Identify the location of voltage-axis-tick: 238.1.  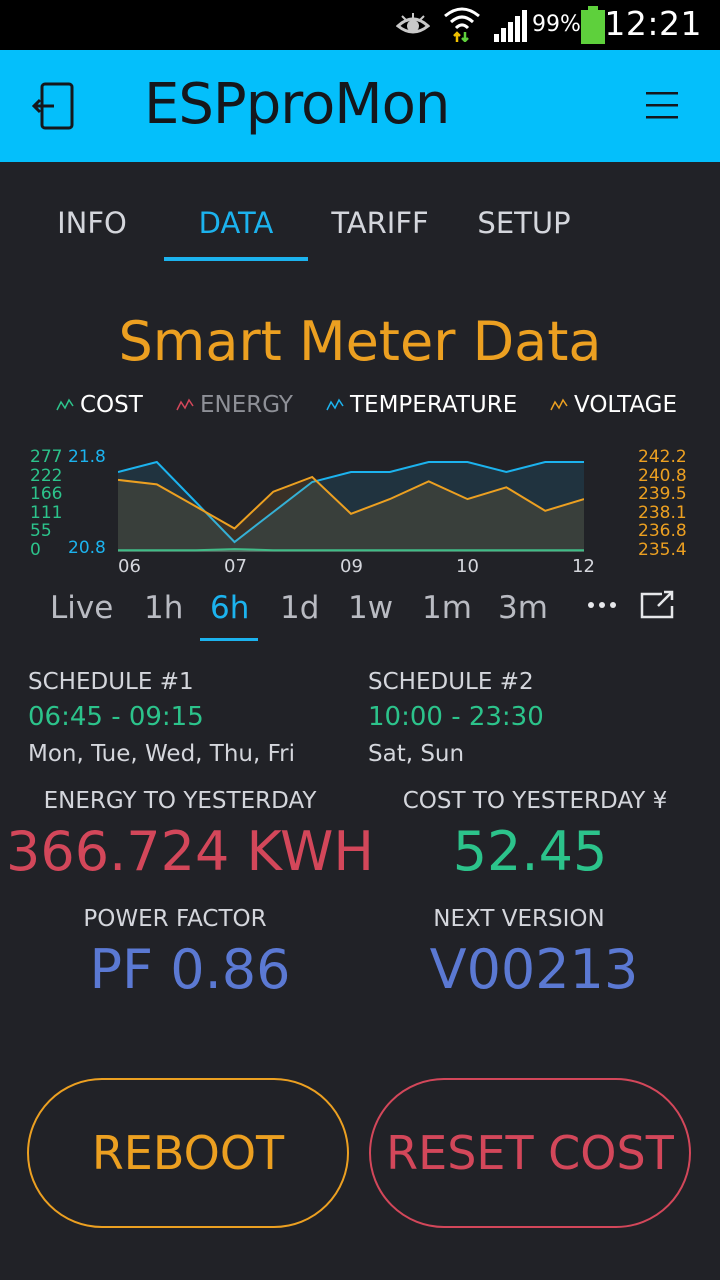
(662, 512).